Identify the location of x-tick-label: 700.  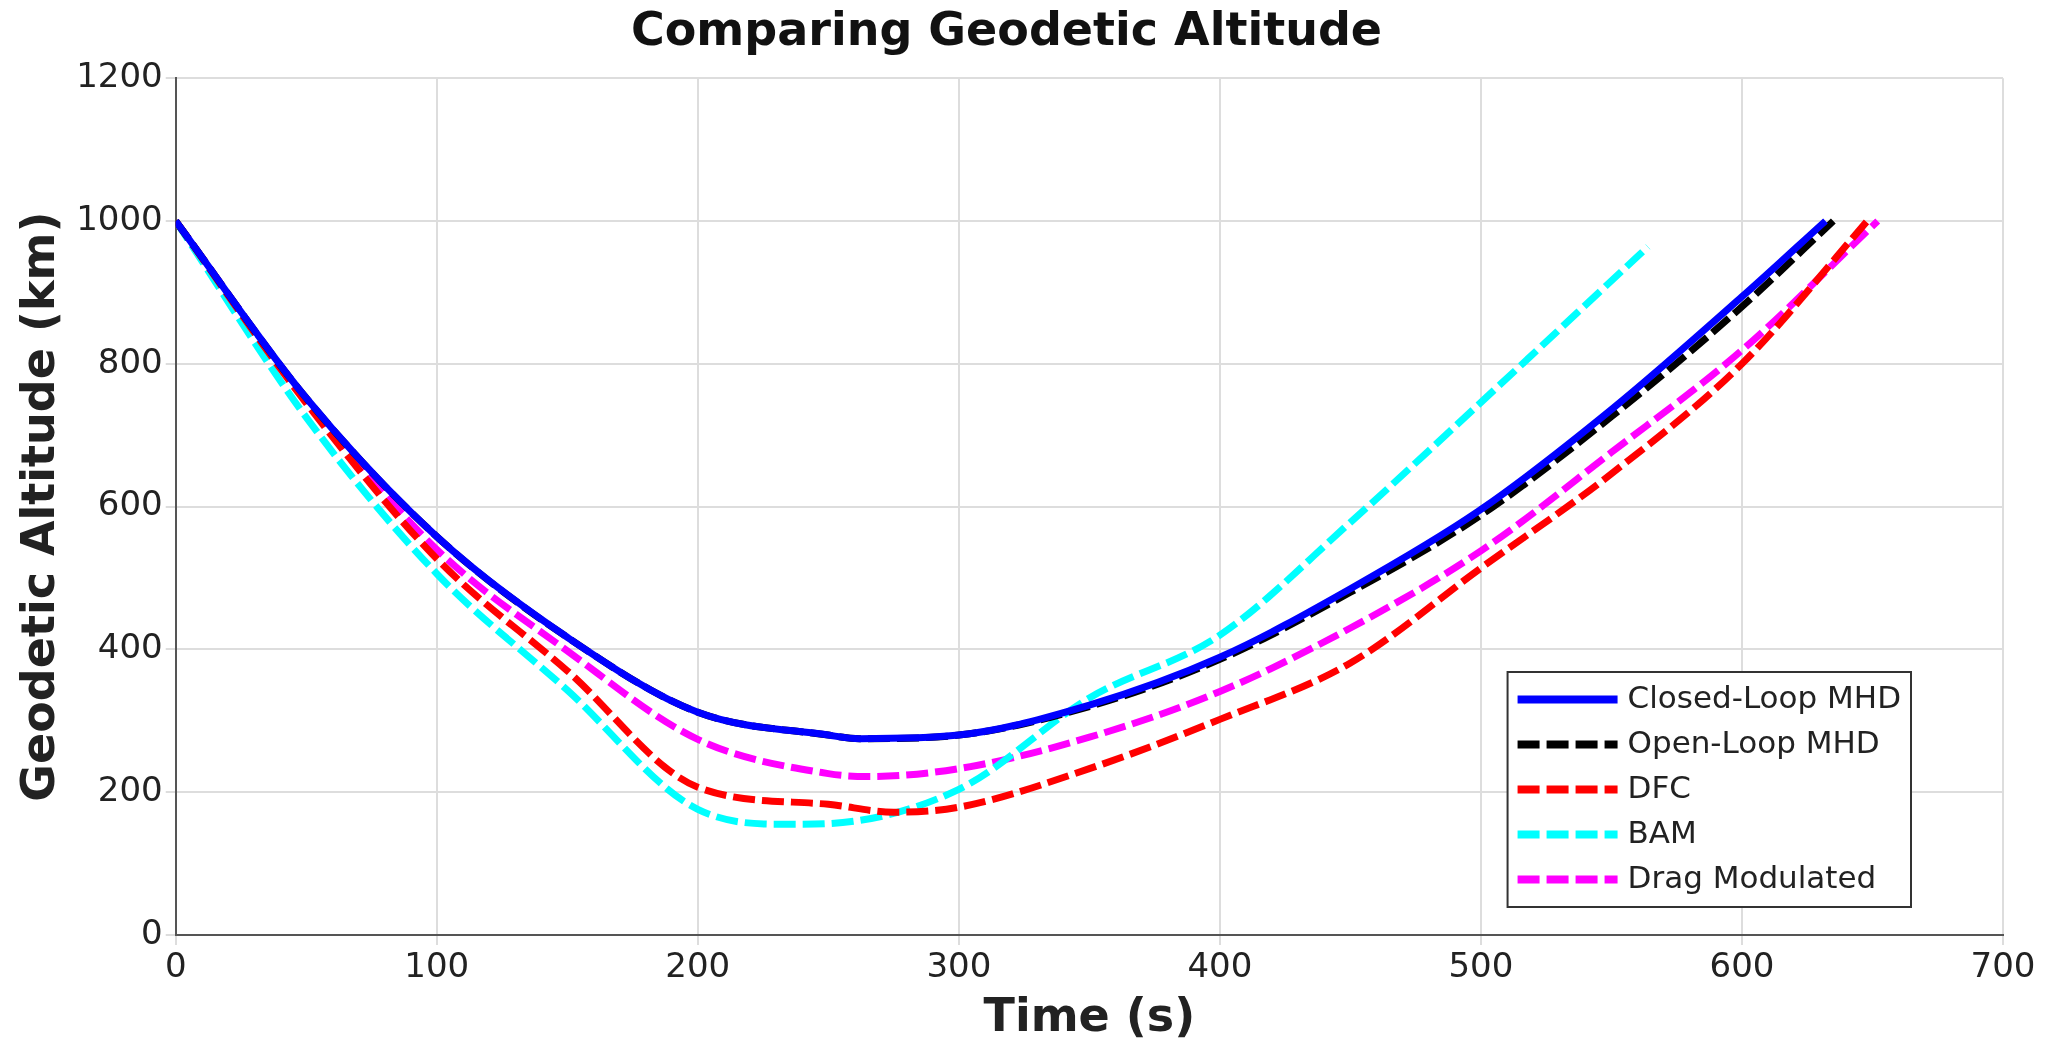
(2003, 965).